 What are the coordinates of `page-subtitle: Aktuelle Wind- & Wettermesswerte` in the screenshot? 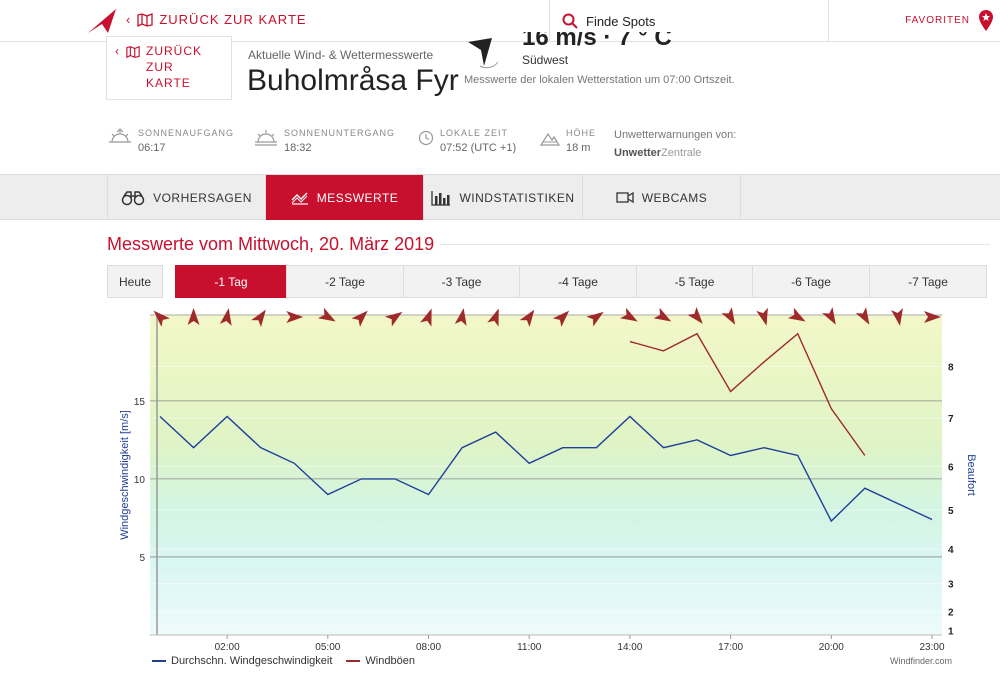 It's located at (341, 55).